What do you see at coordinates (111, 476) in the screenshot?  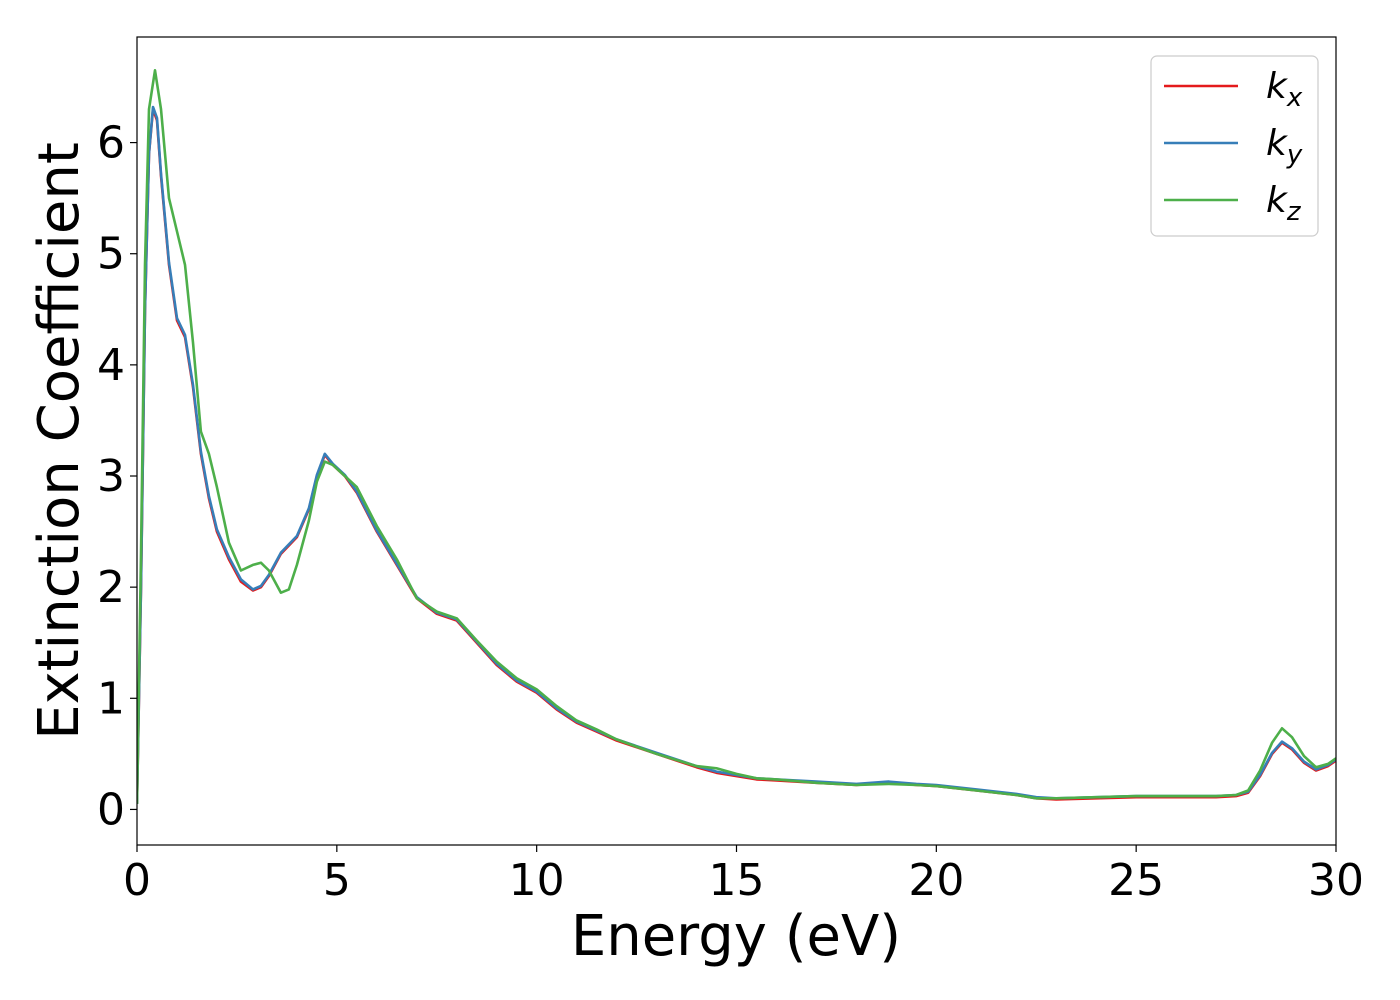 I see `y-tick-label: 3` at bounding box center [111, 476].